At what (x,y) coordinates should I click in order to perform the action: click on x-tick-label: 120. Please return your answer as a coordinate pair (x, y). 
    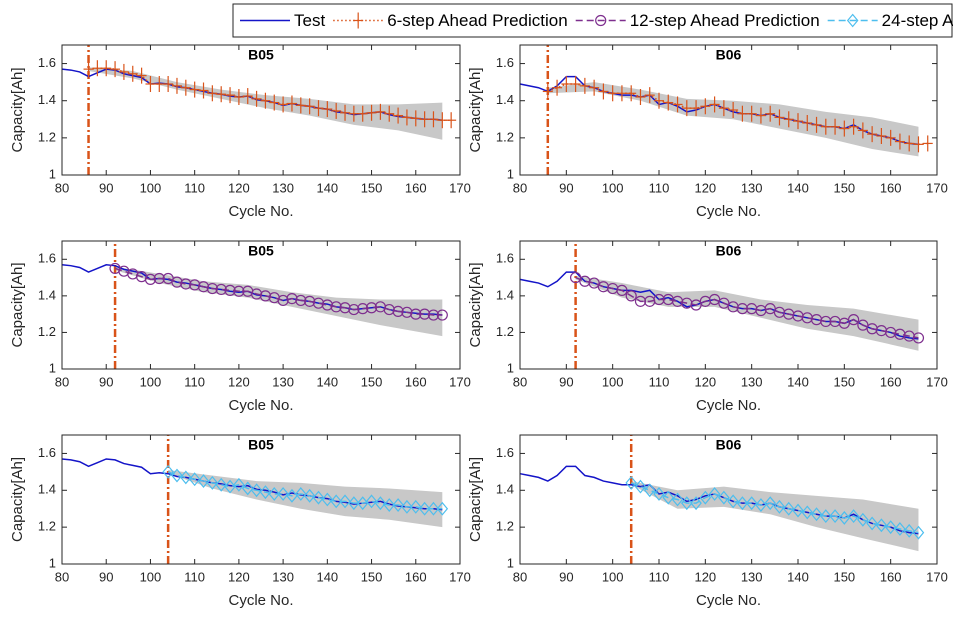
    Looking at the image, I should click on (705, 576).